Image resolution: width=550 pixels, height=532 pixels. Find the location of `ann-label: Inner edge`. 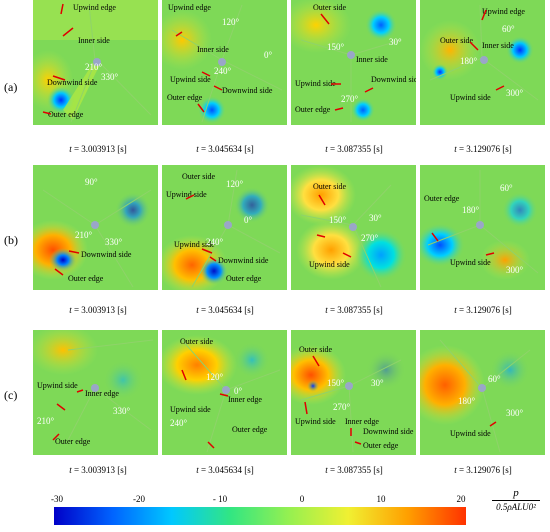

ann-label: Inner edge is located at coordinates (102, 393).